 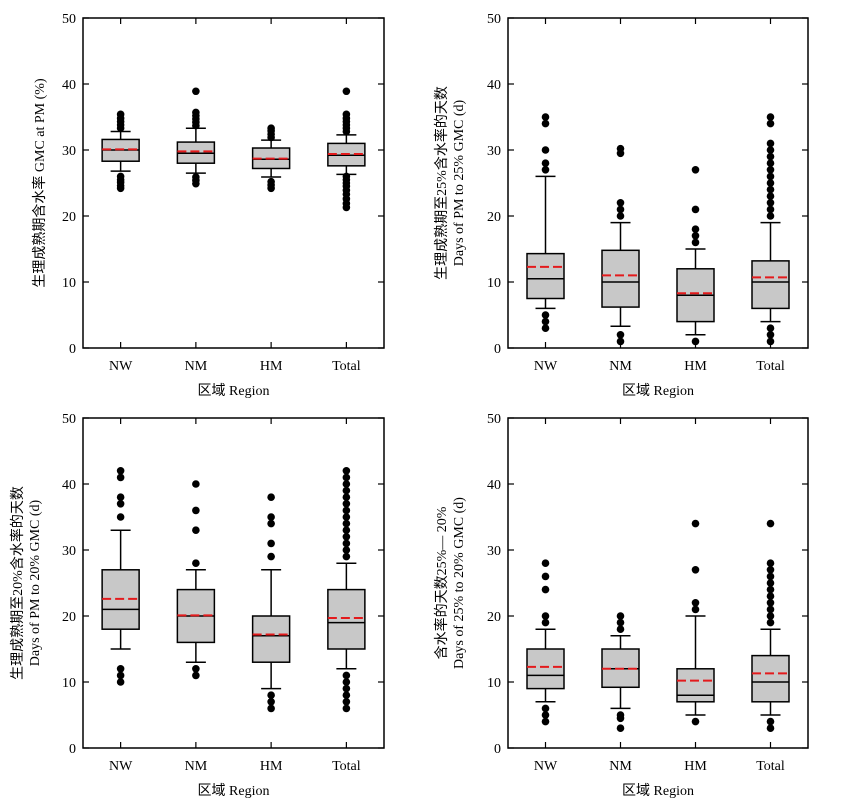 What do you see at coordinates (69, 85) in the screenshot?
I see `y-tick-label: 40` at bounding box center [69, 85].